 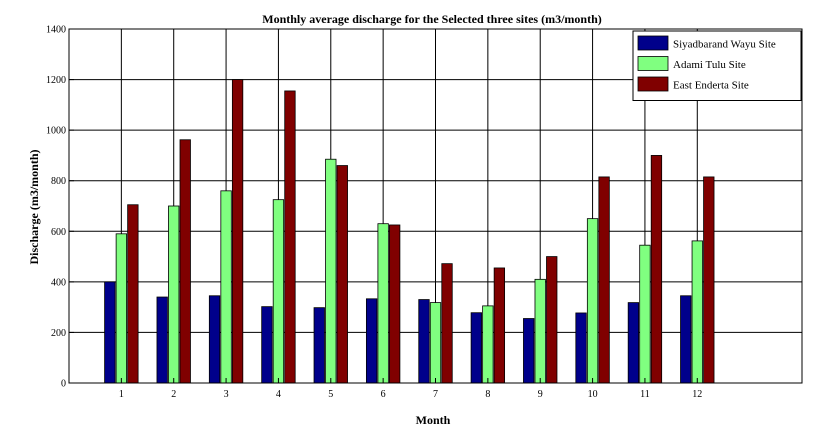 I want to click on x-tick-label: 5, so click(x=330, y=394).